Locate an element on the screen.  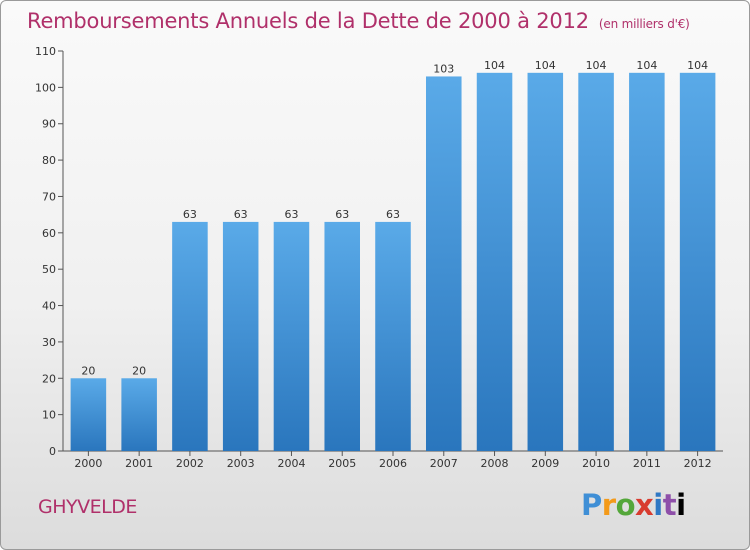
city-name: GHYVELDE is located at coordinates (87, 507).